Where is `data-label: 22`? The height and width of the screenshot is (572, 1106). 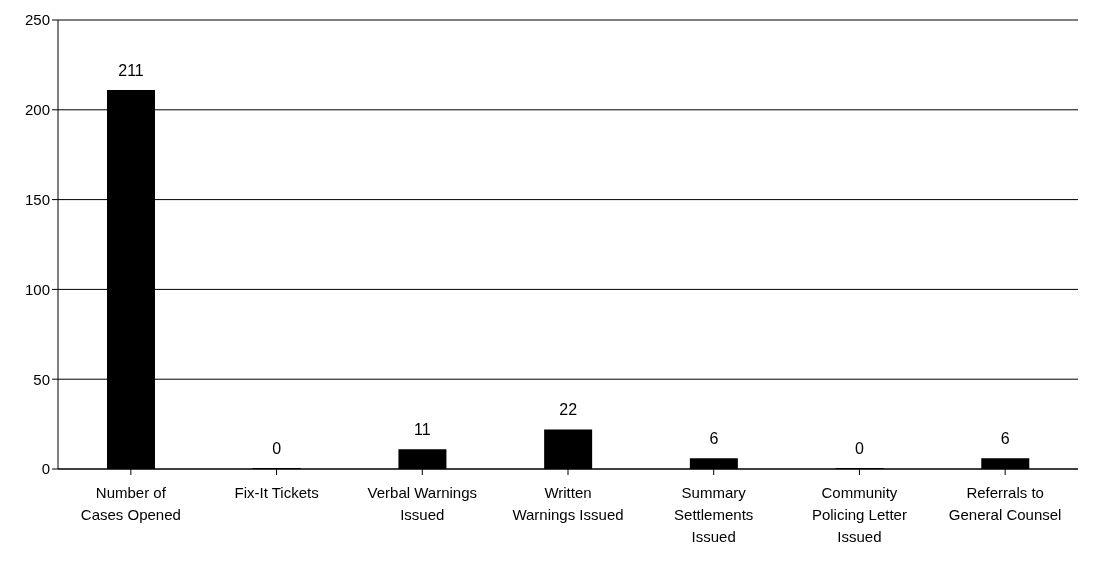 data-label: 22 is located at coordinates (568, 410).